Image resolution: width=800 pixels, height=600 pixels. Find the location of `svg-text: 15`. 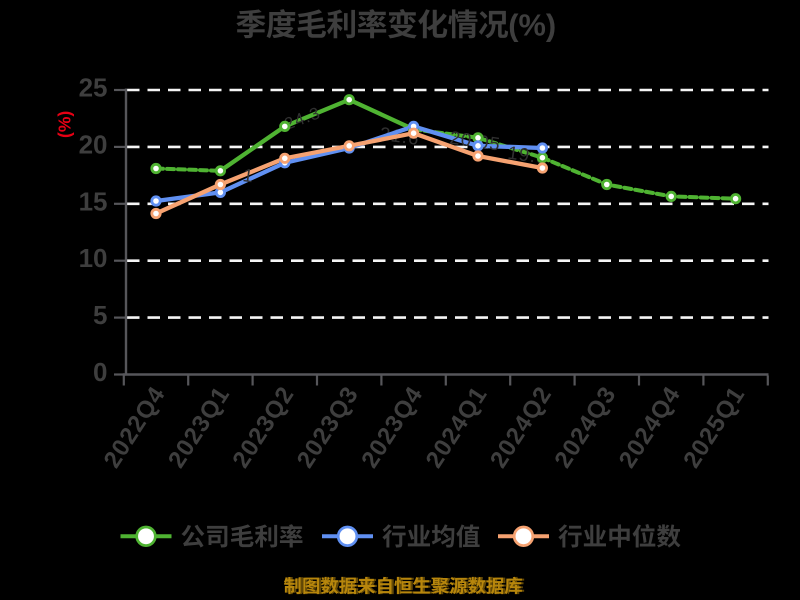

svg-text: 15 is located at coordinates (93, 201).